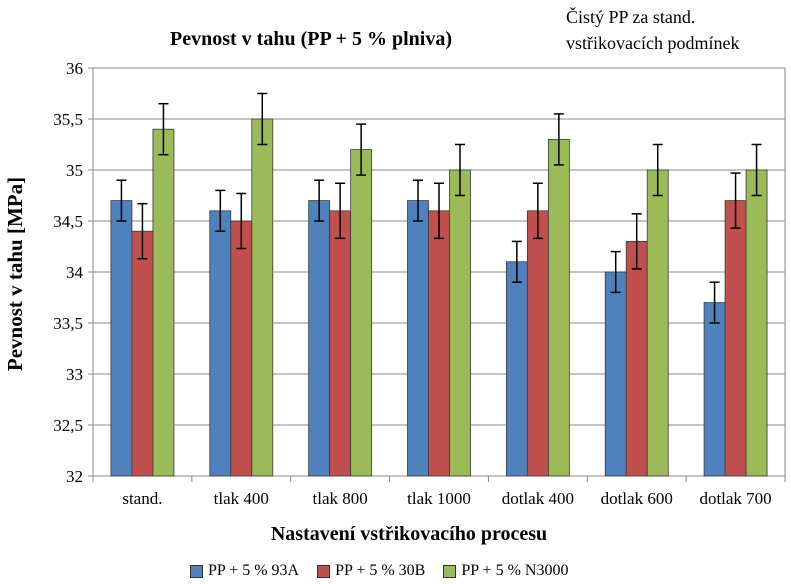 Image resolution: width=791 pixels, height=584 pixels. I want to click on legend-label: PP + 5 % 30B, so click(380, 570).